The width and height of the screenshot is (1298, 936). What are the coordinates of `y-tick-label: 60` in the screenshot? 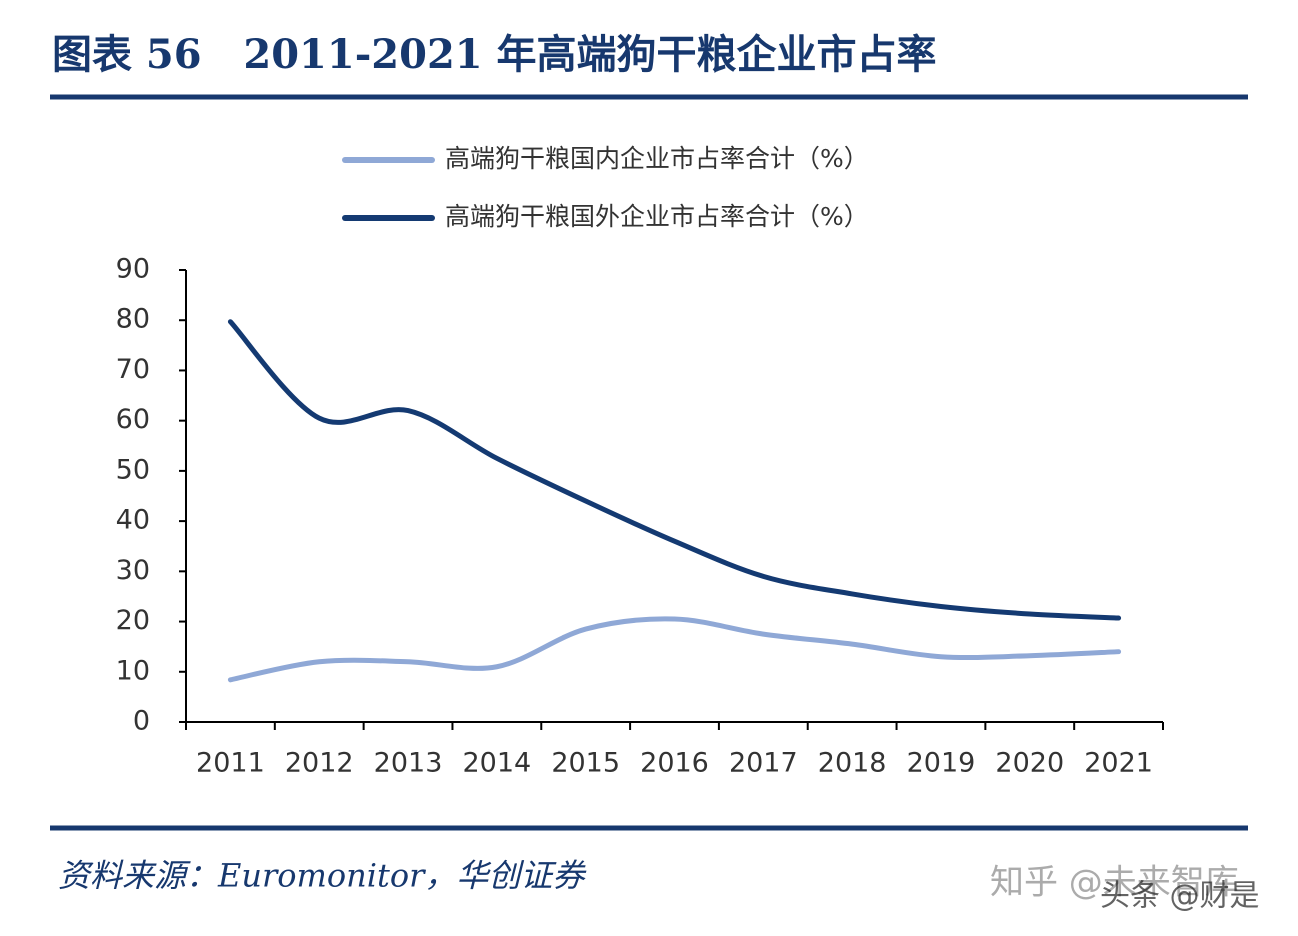 It's located at (133, 419).